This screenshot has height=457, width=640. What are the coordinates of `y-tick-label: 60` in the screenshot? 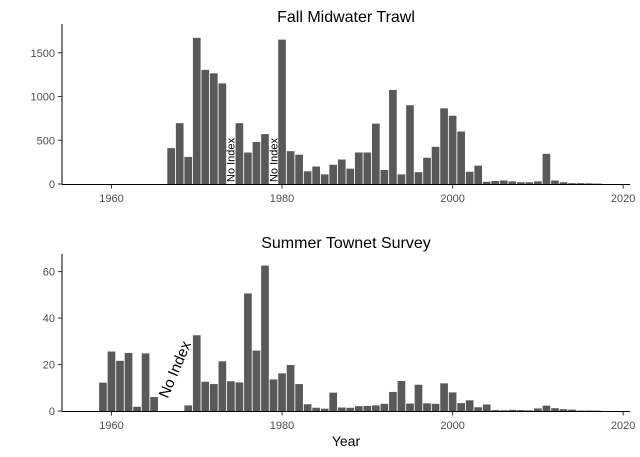 It's located at (49, 273).